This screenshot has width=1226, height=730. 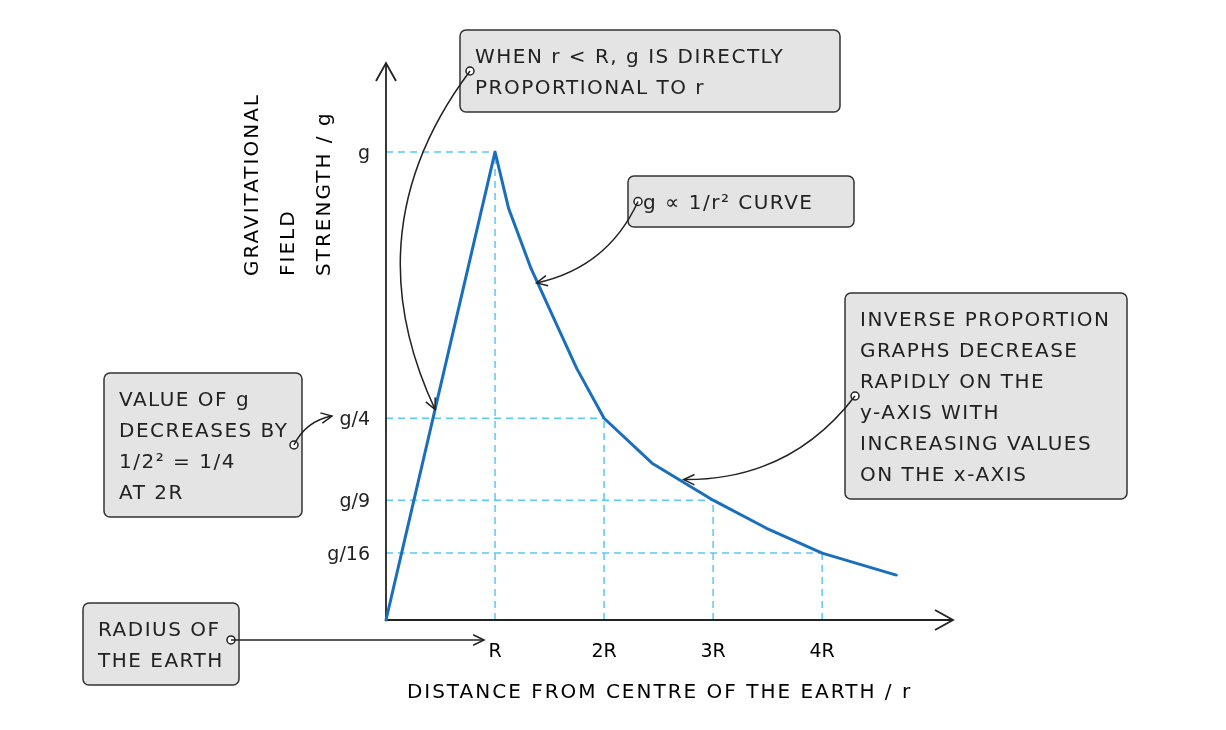 I want to click on text: VALUE OF g DECREASES BY 1/2² = 1/4 AT 2R, so click(x=204, y=445).